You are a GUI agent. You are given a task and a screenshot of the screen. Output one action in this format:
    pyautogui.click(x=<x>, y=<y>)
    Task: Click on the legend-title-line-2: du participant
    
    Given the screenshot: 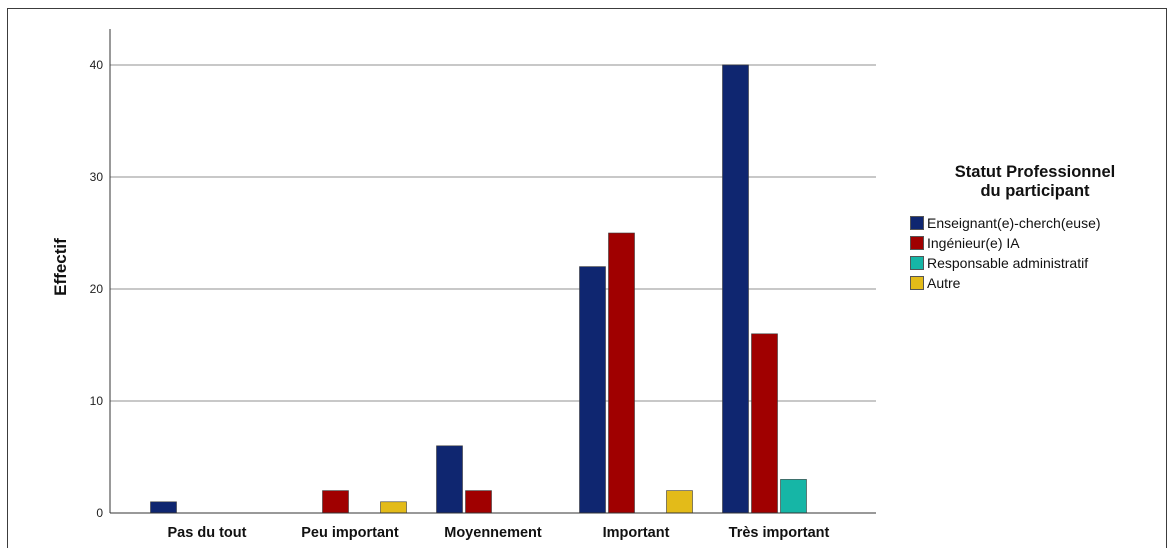 What is the action you would take?
    pyautogui.click(x=1035, y=191)
    